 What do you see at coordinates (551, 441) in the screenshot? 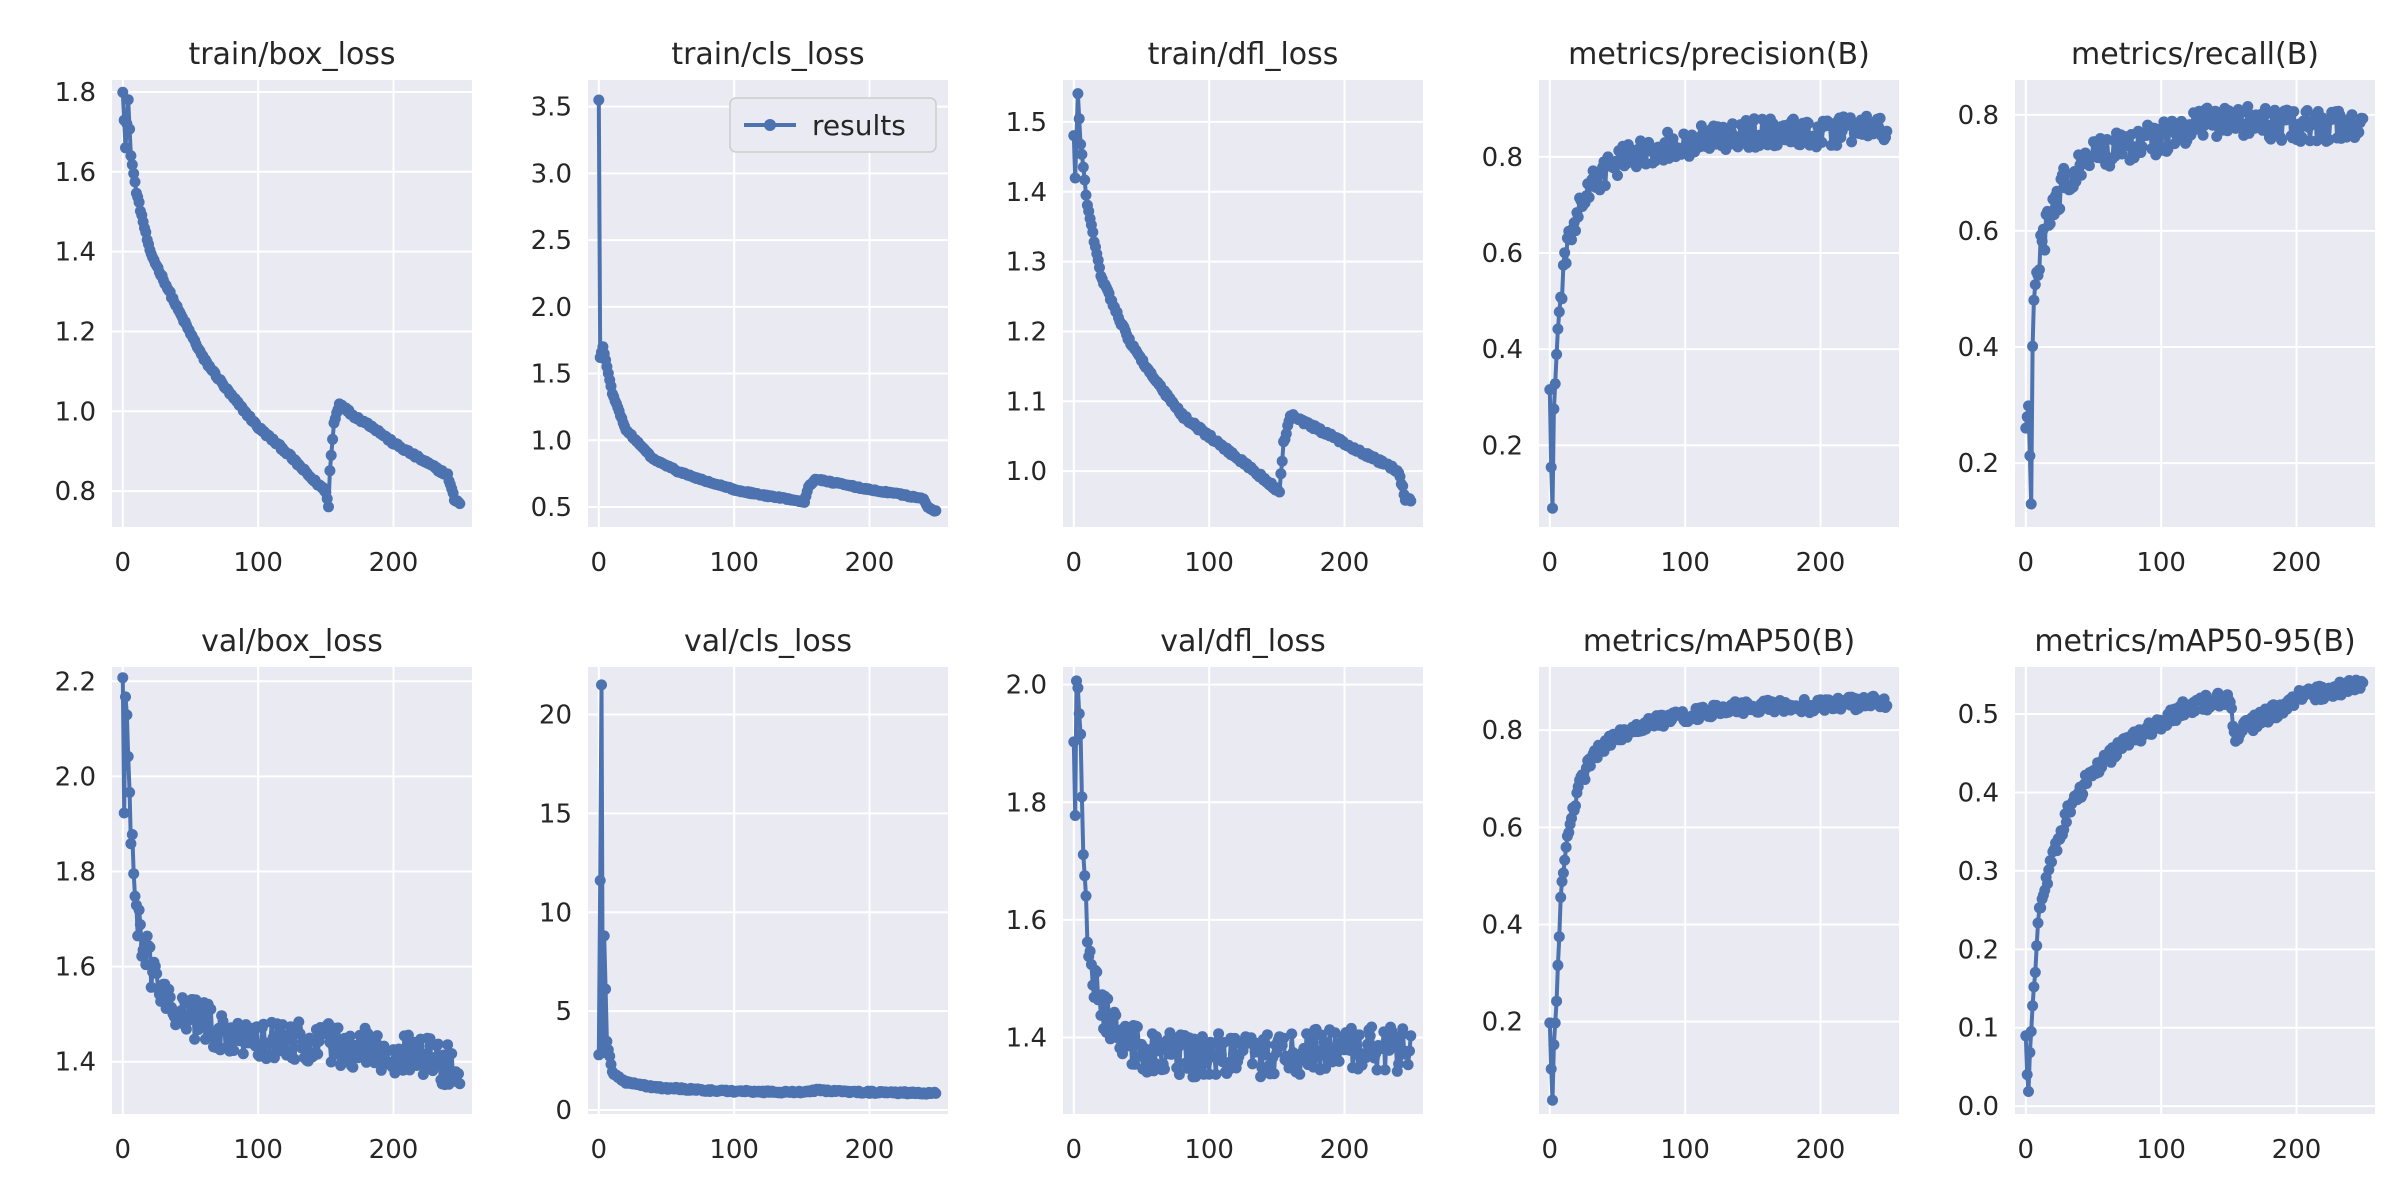
I see `y-tick-label: 1.0` at bounding box center [551, 441].